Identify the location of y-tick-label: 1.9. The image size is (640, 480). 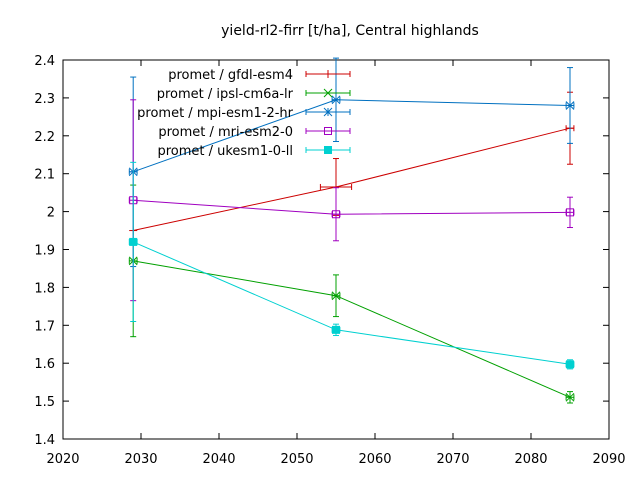
(44, 251).